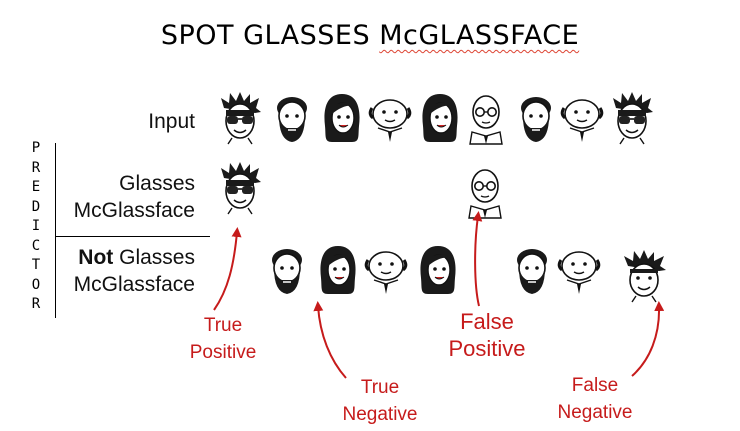 This screenshot has width=740, height=431. What do you see at coordinates (487, 321) in the screenshot?
I see `fp-line1: False` at bounding box center [487, 321].